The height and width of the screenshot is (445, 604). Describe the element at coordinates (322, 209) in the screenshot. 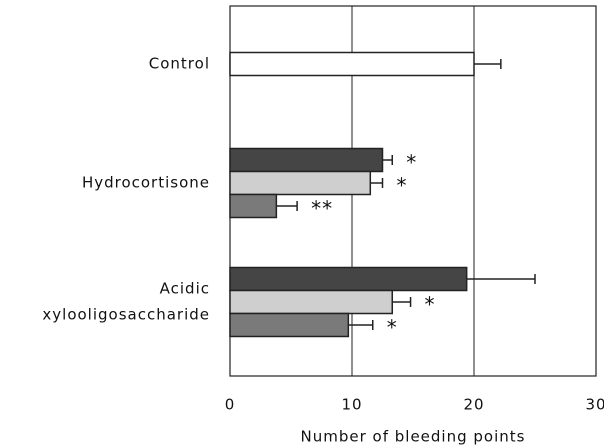

I see `significance-mark: **` at that location.